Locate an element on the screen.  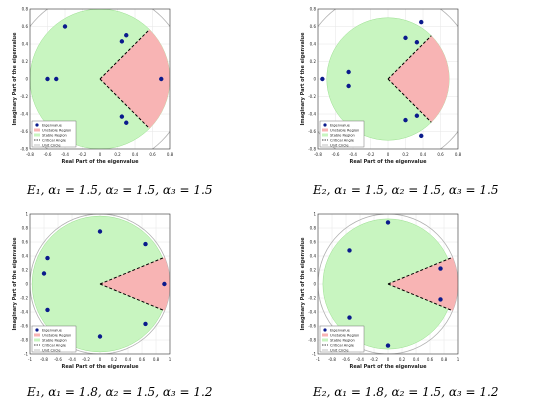
x-axis-label: Real Part of the eigenvalue is located at coordinates (389, 367).